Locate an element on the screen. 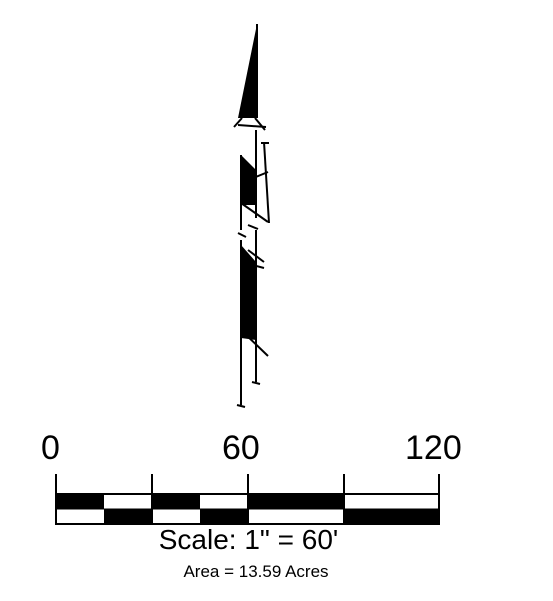 Image resolution: width=553 pixels, height=601 pixels. scale-bar is located at coordinates (247, 499).